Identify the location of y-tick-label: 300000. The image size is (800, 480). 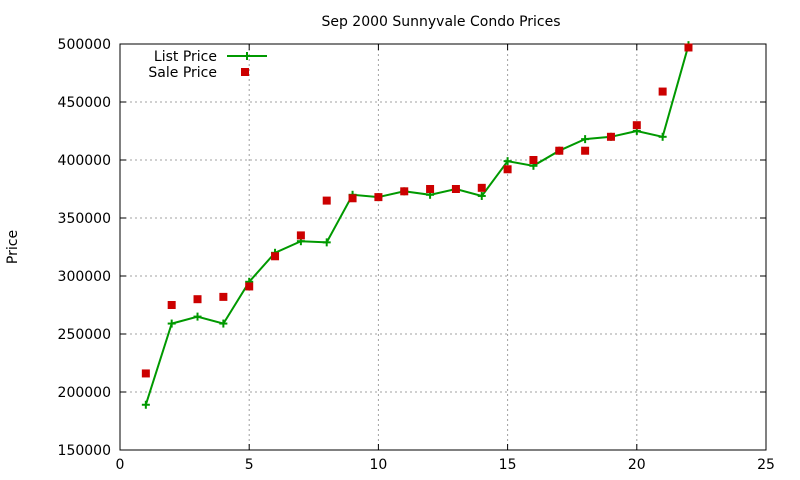
(84, 277).